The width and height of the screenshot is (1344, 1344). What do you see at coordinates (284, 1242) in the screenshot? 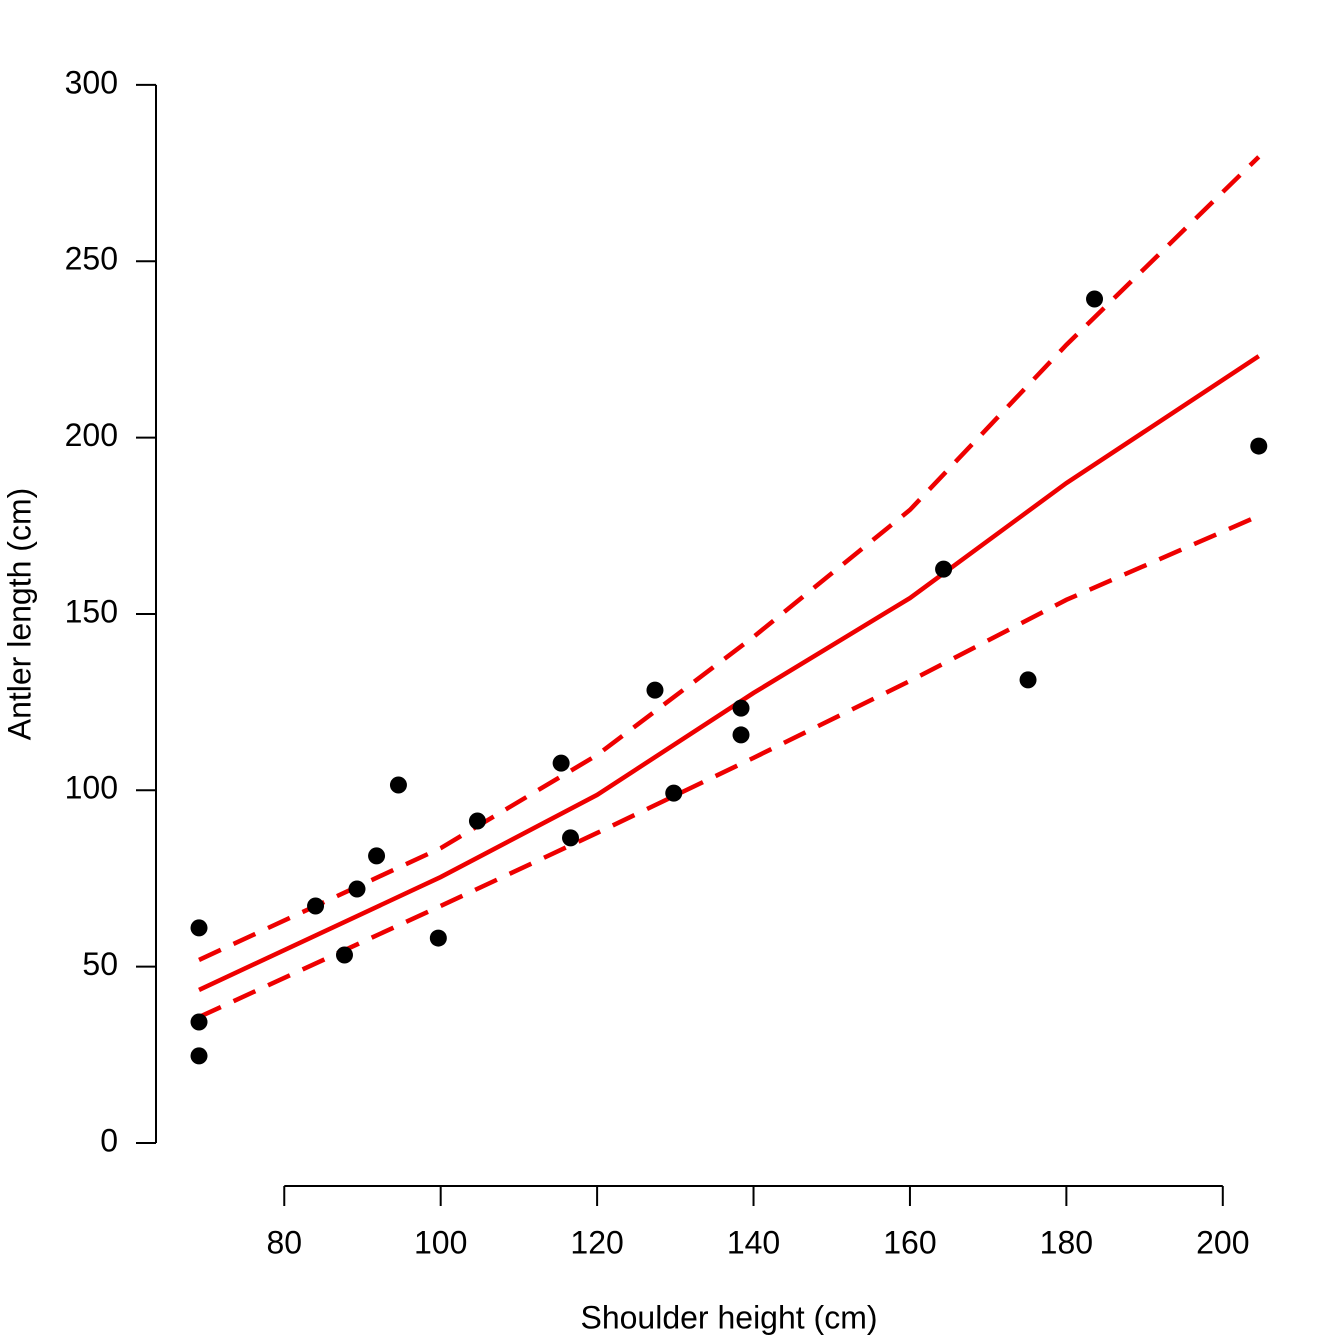
I see `x-tick-label: 80` at bounding box center [284, 1242].